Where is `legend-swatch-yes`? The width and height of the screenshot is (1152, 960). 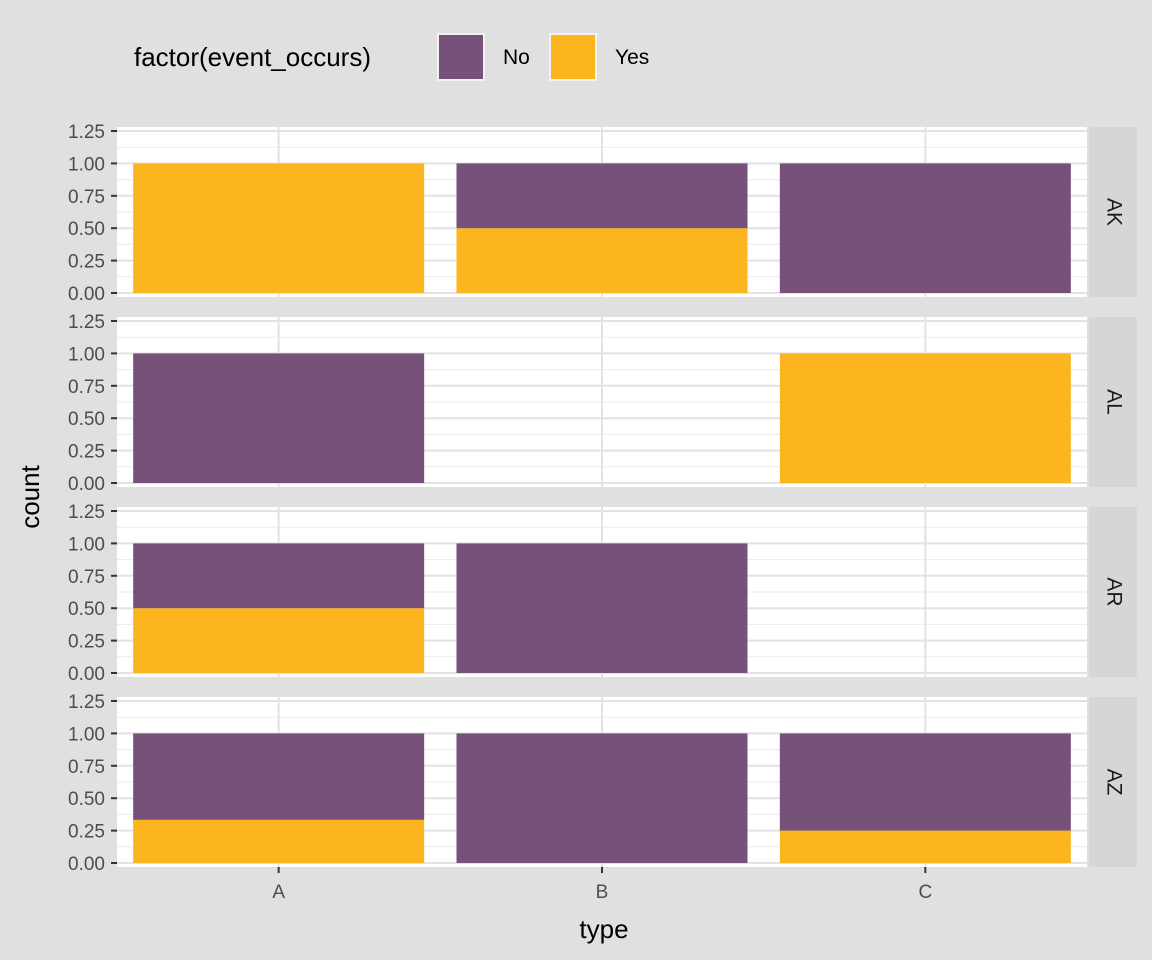
legend-swatch-yes is located at coordinates (573, 57).